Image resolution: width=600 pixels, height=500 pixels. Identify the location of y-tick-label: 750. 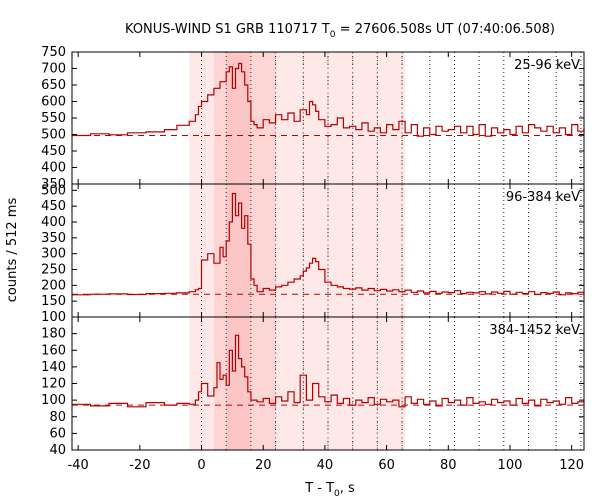
(53, 52).